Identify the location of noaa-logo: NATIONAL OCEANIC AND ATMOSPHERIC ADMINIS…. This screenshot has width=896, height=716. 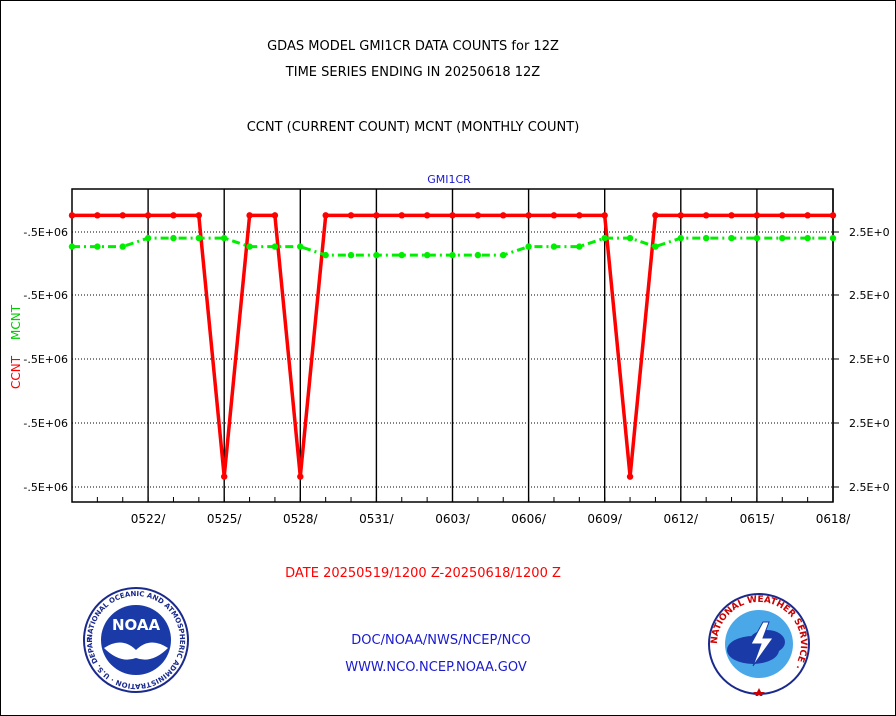
(135, 639).